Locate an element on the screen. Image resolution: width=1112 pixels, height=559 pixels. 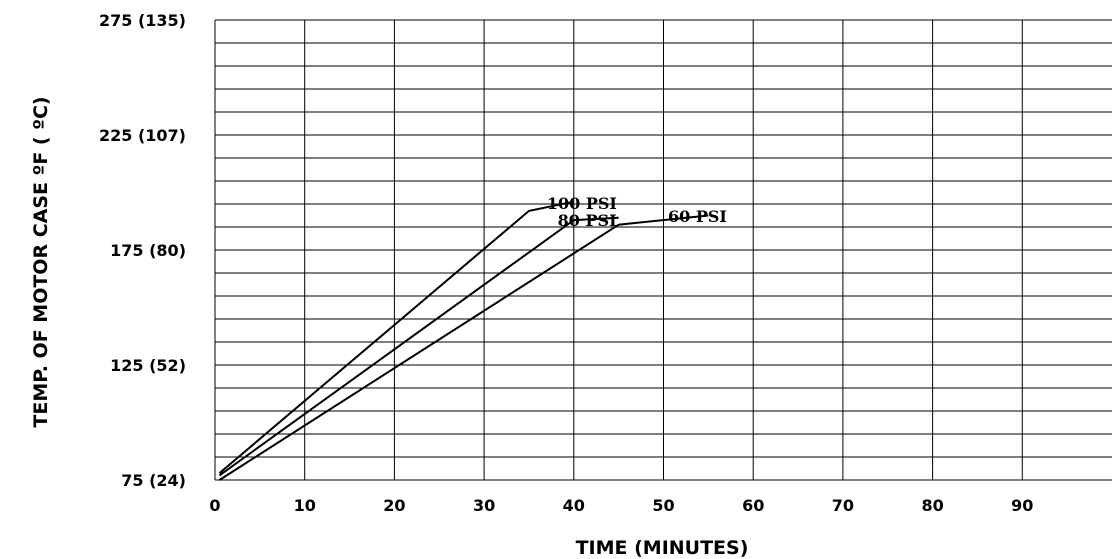
x-tick-label: 20 is located at coordinates (394, 505).